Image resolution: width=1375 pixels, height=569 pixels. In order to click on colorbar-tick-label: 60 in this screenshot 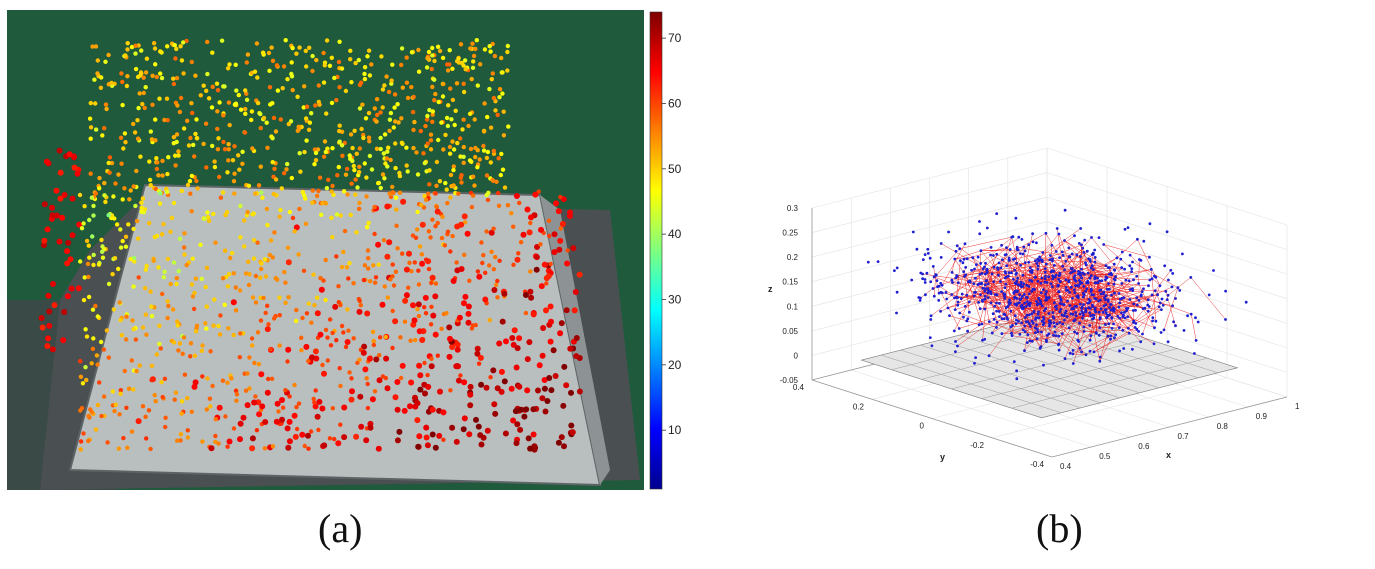, I will do `click(675, 103)`.